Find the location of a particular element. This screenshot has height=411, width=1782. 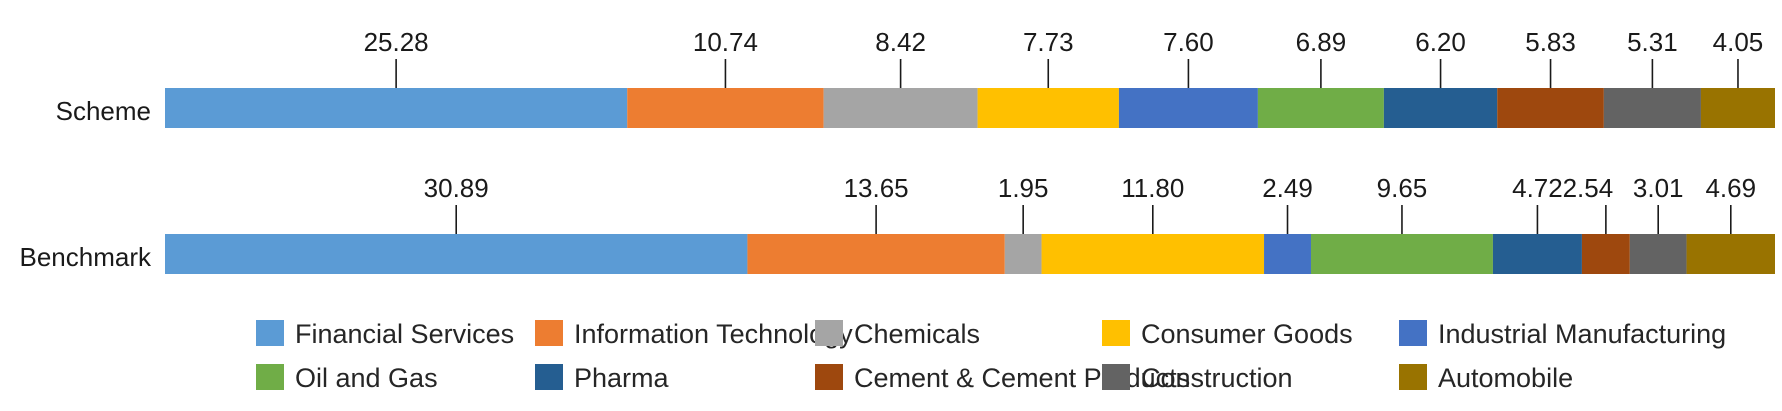

data-label-scheme-pharma: 6.20 is located at coordinates (1440, 42).